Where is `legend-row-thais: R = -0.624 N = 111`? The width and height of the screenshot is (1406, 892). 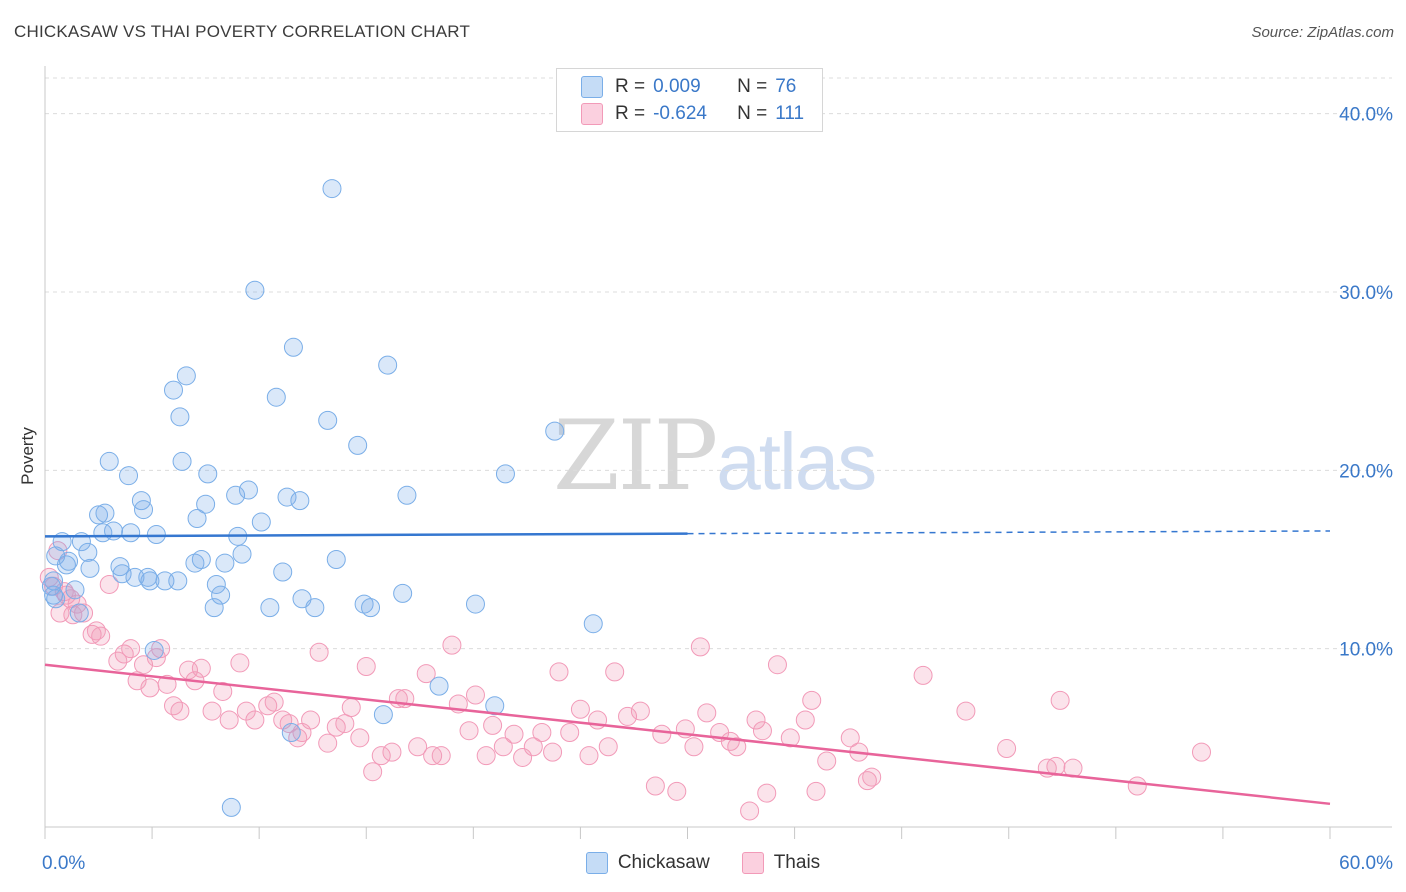 legend-row-thais: R = -0.624 N = 111 is located at coordinates (692, 114).